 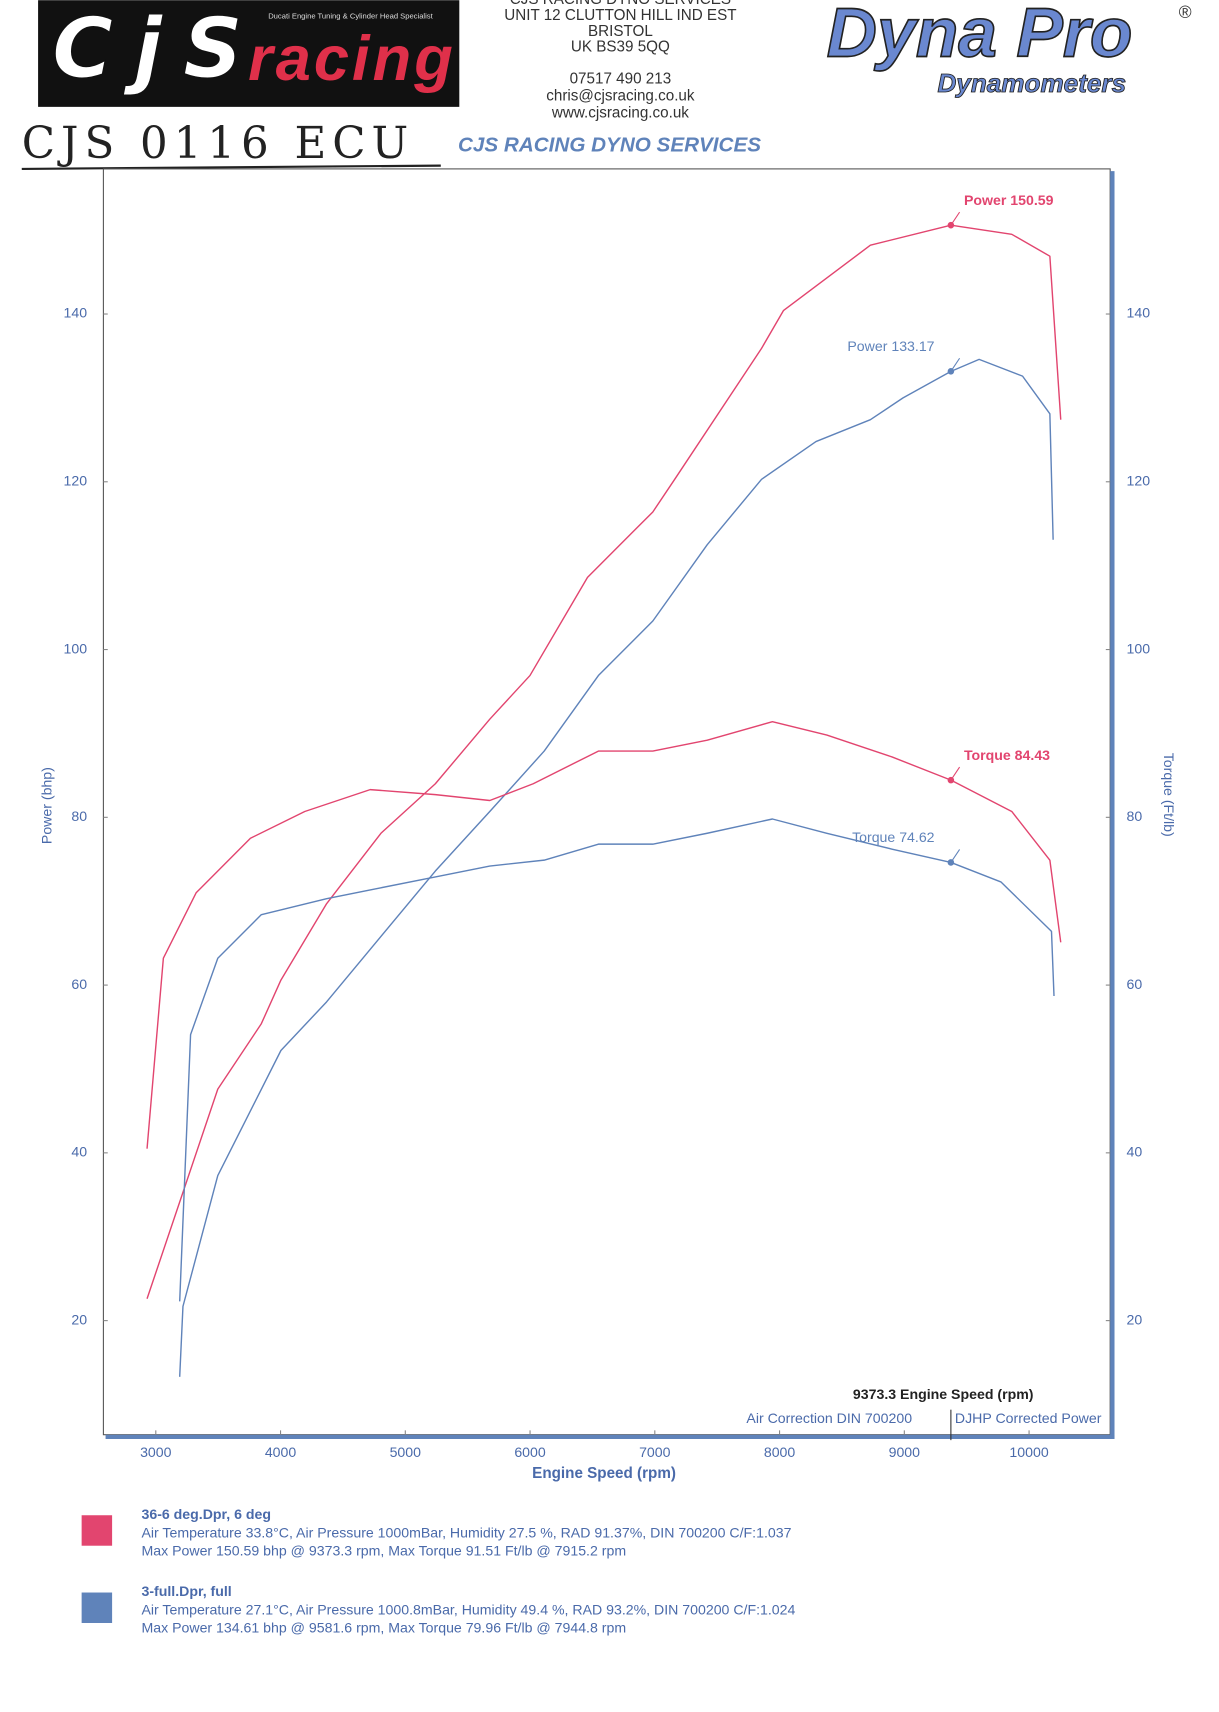 I want to click on y-tick-label: 100, so click(x=75, y=648).